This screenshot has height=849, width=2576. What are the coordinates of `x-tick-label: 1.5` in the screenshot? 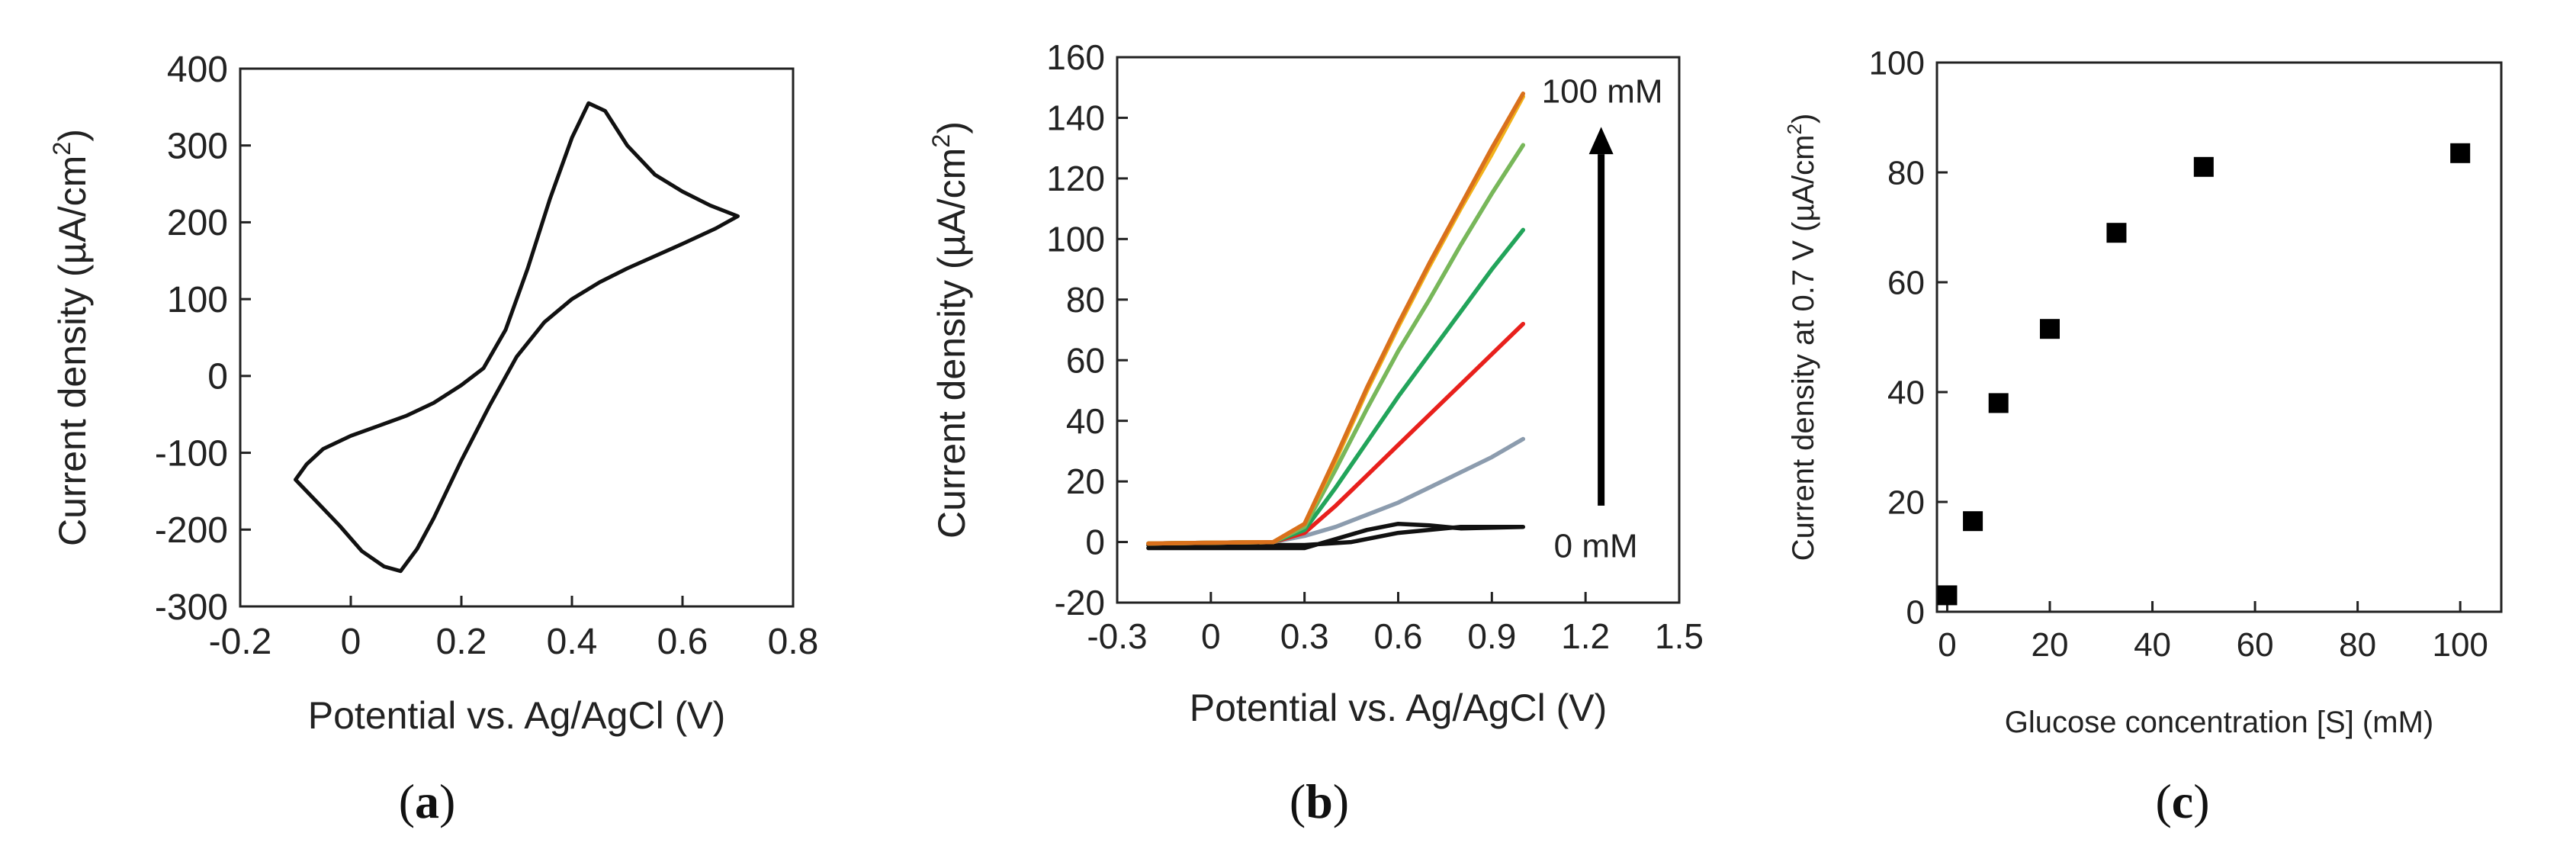 It's located at (1679, 636).